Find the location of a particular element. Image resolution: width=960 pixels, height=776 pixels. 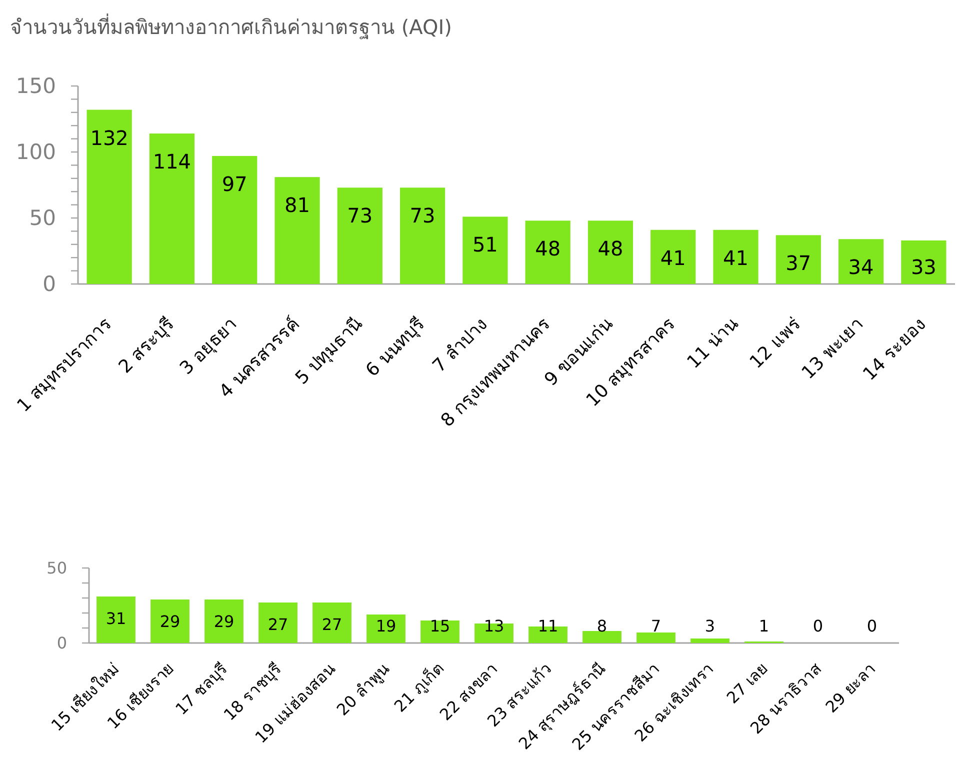

data-label: 3 is located at coordinates (710, 626).